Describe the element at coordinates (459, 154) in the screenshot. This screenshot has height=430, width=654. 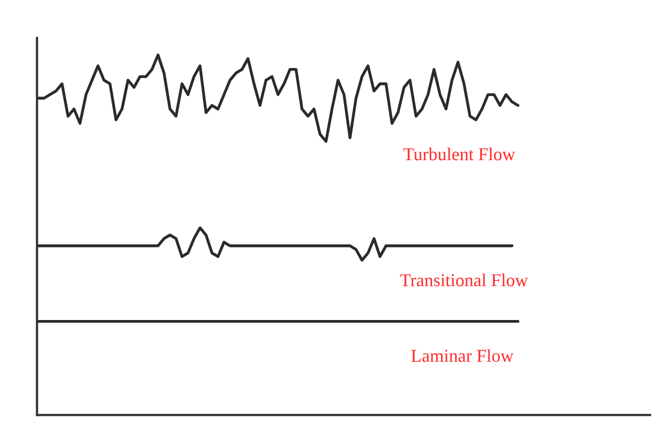
I see `series-label: Turbulent Flow` at that location.